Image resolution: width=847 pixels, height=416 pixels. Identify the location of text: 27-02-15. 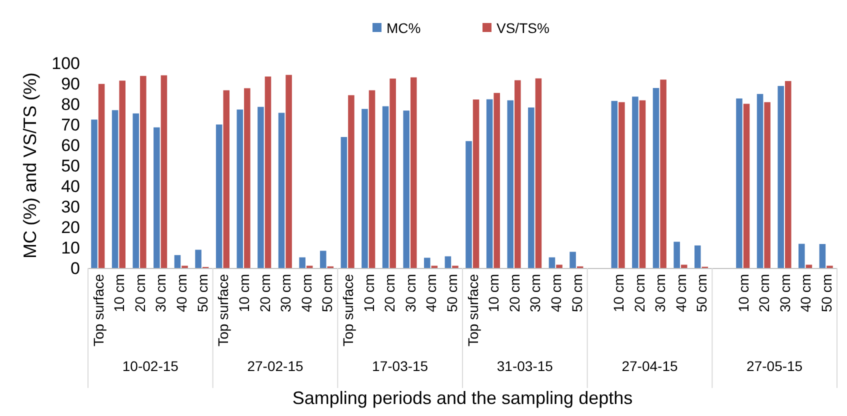
(275, 366).